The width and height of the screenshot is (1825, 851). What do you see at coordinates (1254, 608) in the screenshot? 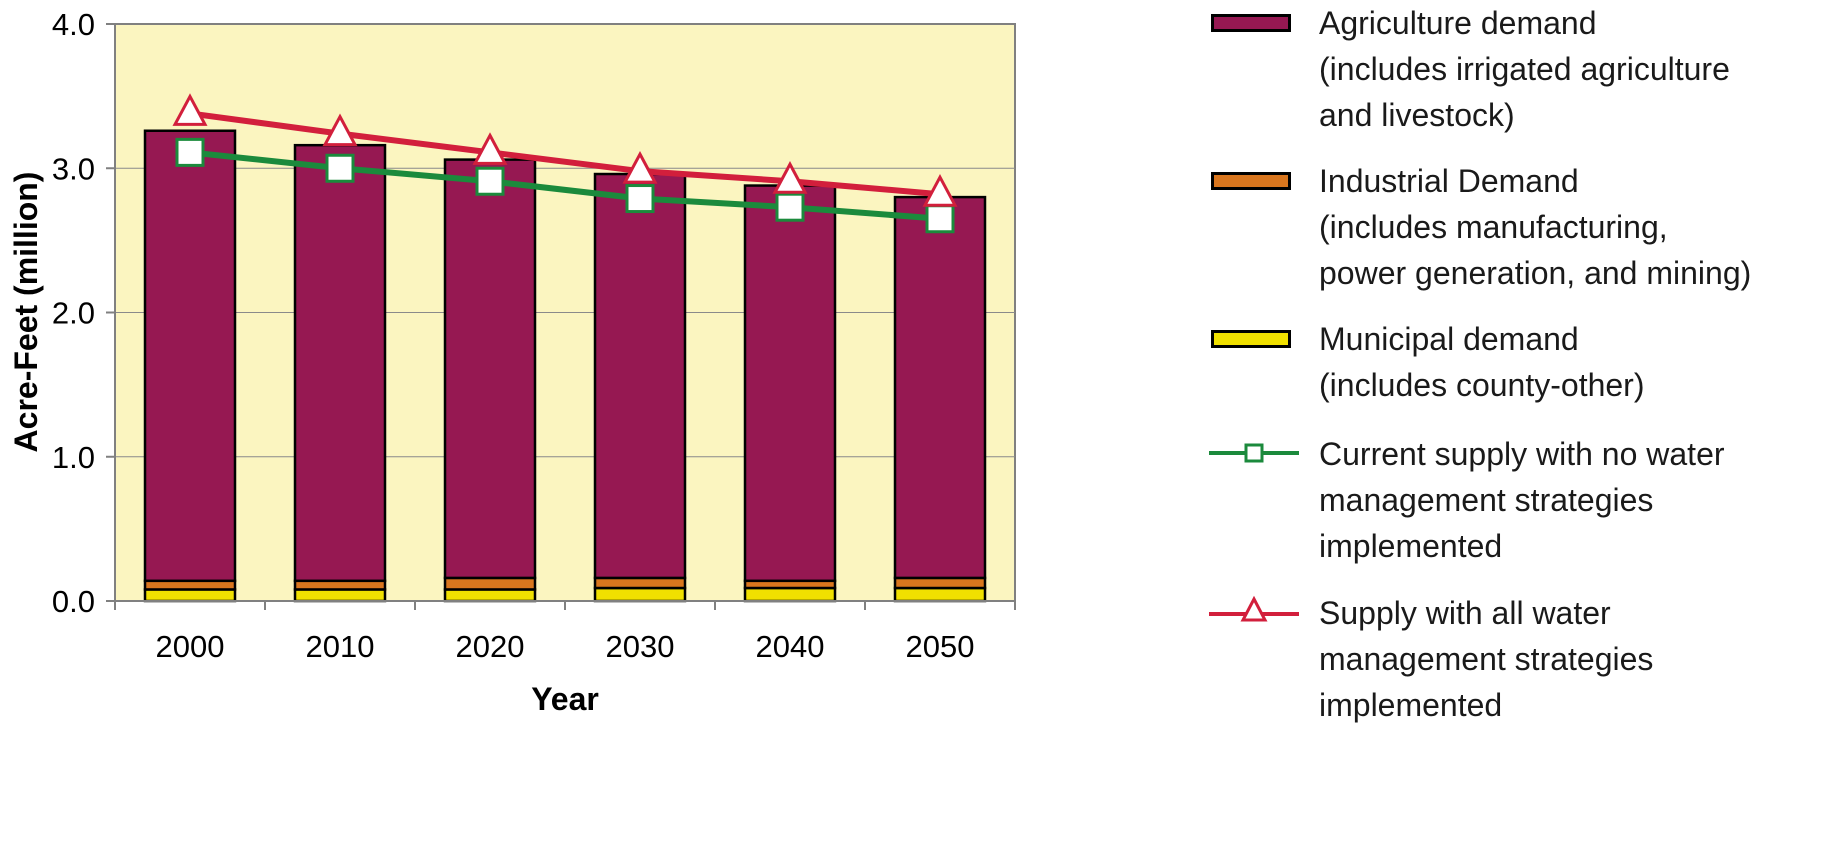
I see `legend-marker-triangle` at bounding box center [1254, 608].